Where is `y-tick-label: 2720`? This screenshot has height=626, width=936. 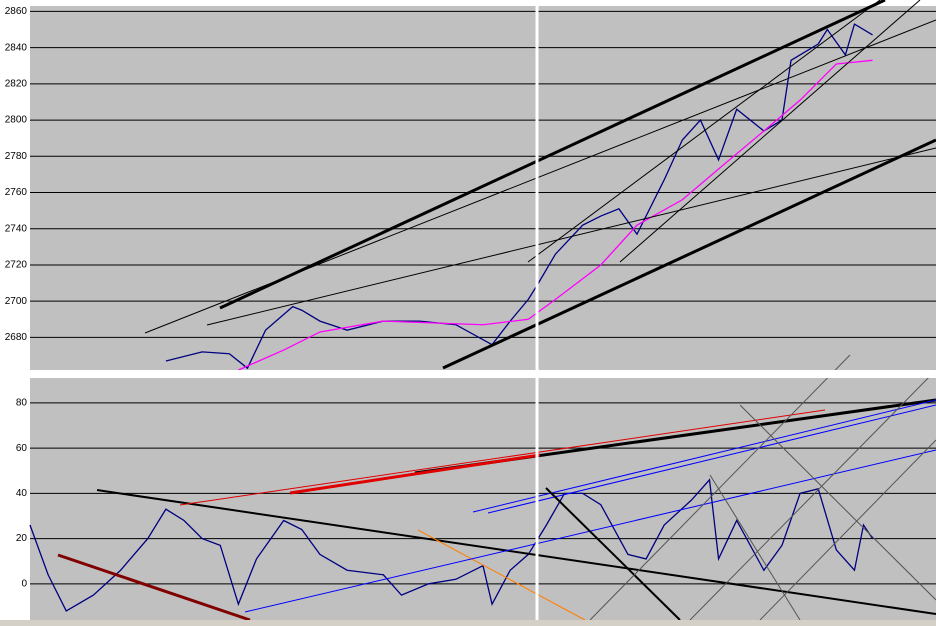
y-tick-label: 2720 is located at coordinates (16, 265).